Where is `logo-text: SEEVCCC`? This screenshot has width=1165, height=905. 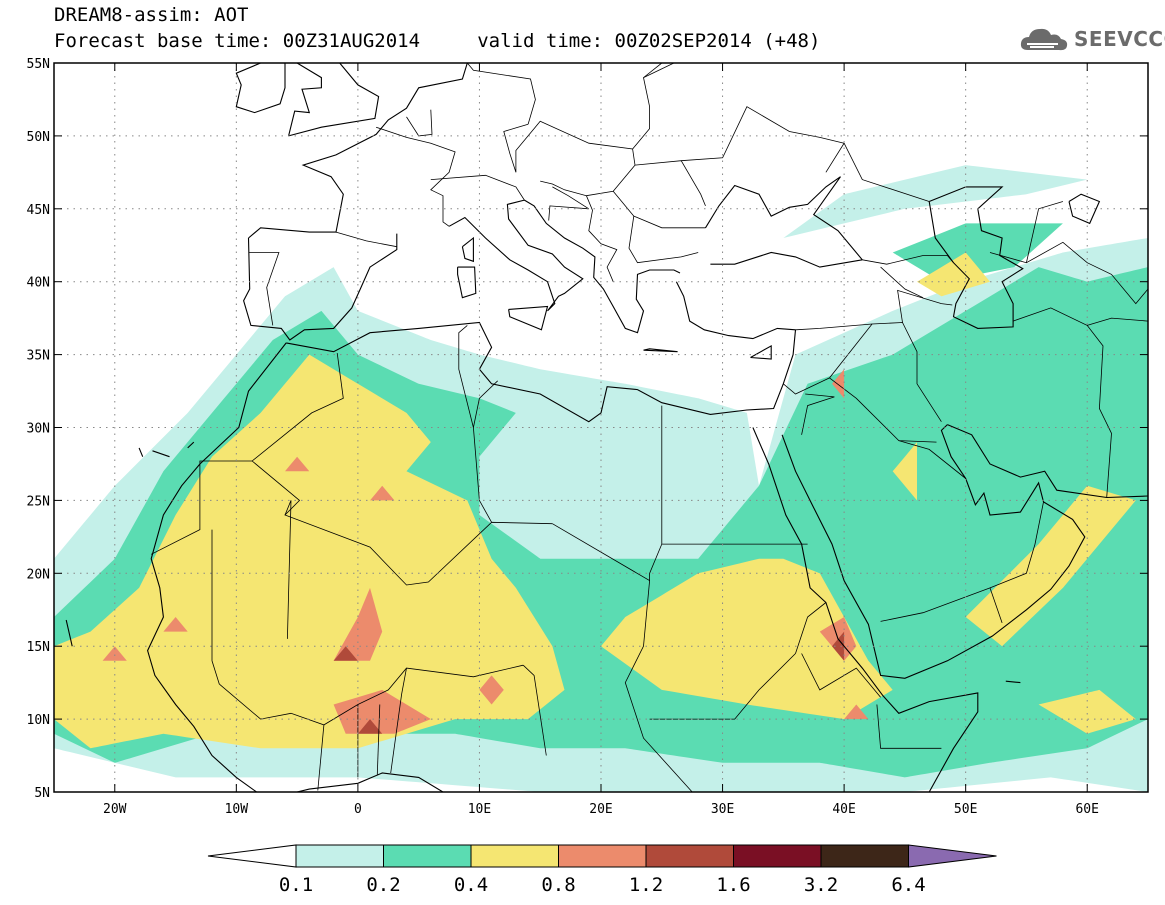
logo-text: SEEVCCC is located at coordinates (1119, 39).